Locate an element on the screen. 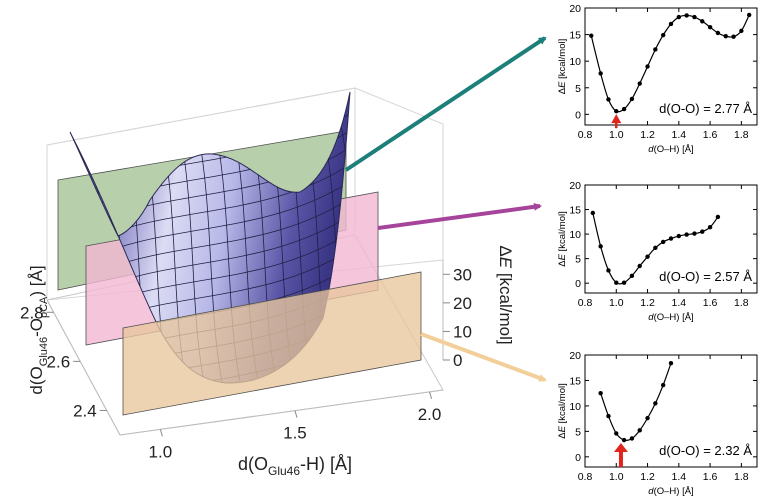 Image resolution: width=769 pixels, height=504 pixels. y-axis-title-sub2: pCA is located at coordinates (44, 307).